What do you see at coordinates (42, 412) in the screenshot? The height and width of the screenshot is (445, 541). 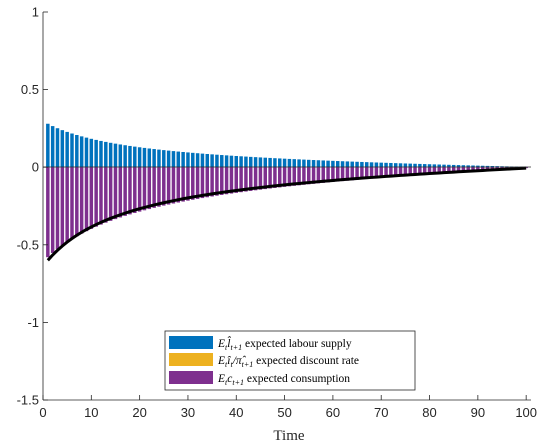 I see `x-tick-label: 0` at bounding box center [42, 412].